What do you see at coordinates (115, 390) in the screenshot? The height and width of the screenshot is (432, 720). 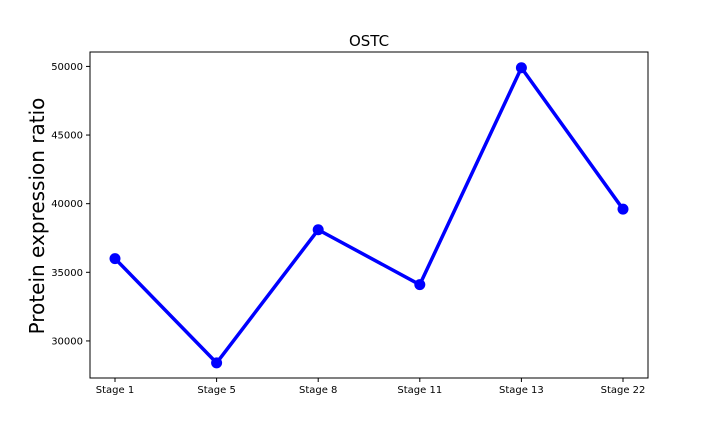 I see `x-tick-label: Stage 1` at bounding box center [115, 390].